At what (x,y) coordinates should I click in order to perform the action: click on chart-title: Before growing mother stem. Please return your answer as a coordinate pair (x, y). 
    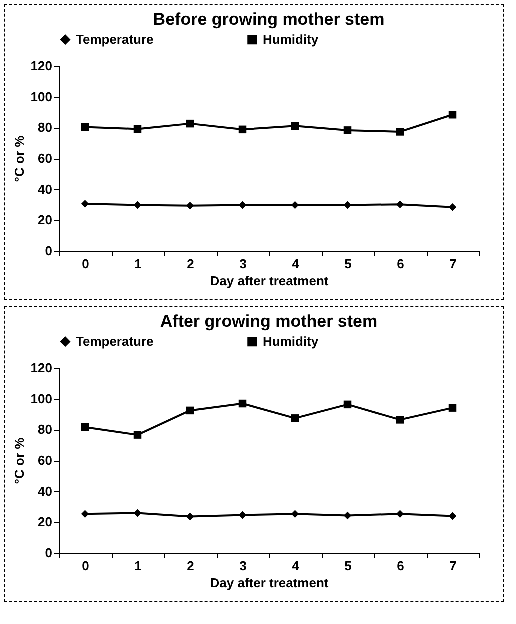
    Looking at the image, I should click on (269, 19).